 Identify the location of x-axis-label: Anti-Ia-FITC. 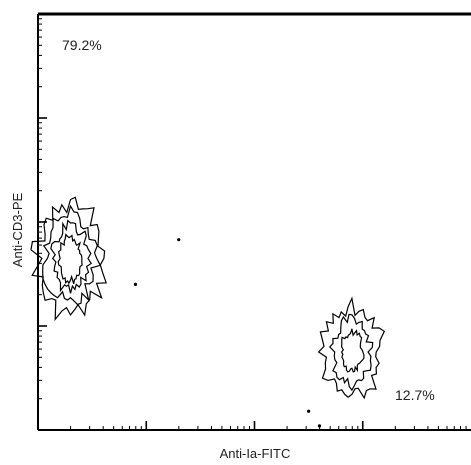
(255, 453).